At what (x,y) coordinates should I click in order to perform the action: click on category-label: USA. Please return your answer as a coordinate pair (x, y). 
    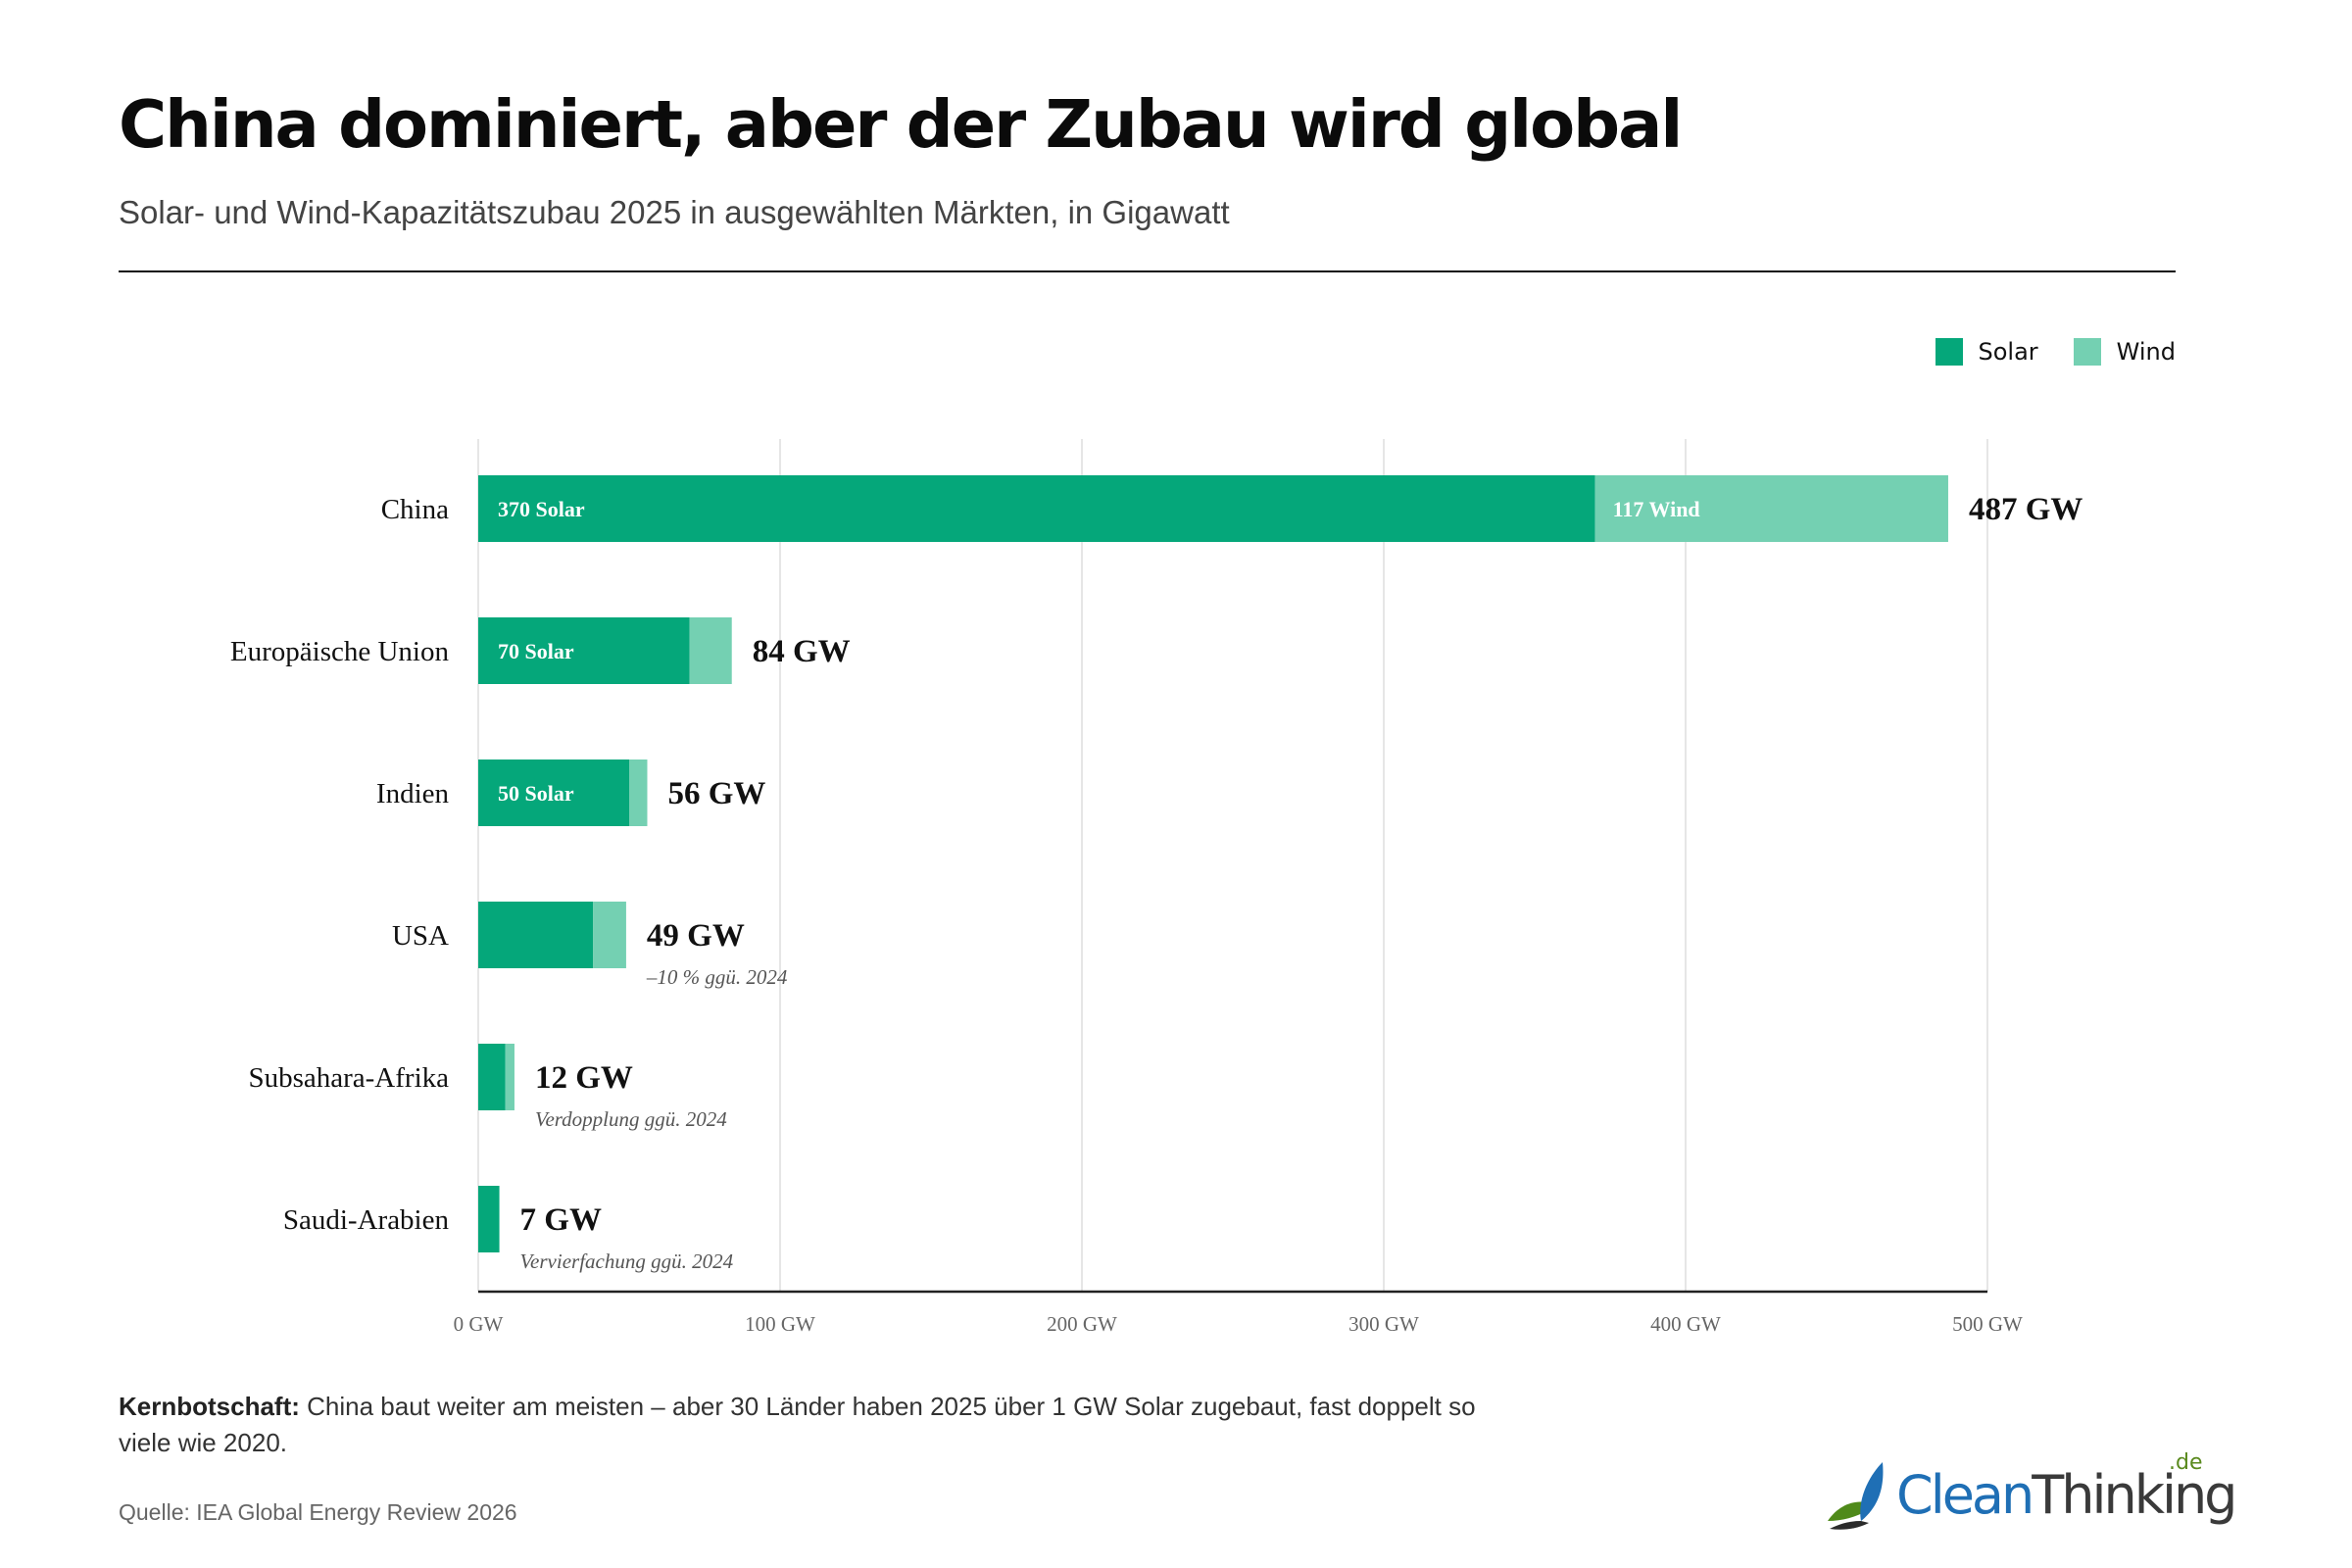
    Looking at the image, I should click on (420, 936).